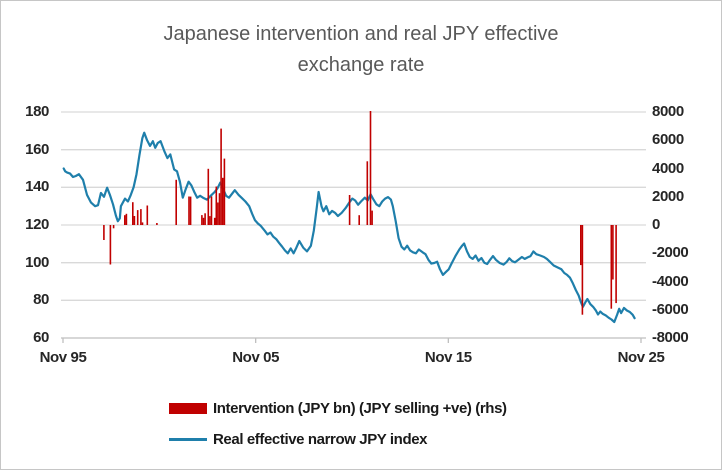  I want to click on y-axis-right-label: -4000, so click(670, 281).